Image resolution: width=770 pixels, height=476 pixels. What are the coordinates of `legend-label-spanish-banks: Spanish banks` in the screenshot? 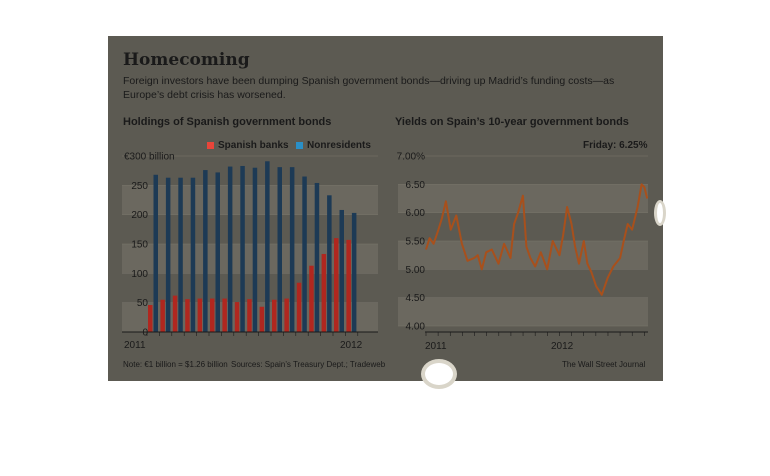 It's located at (253, 145).